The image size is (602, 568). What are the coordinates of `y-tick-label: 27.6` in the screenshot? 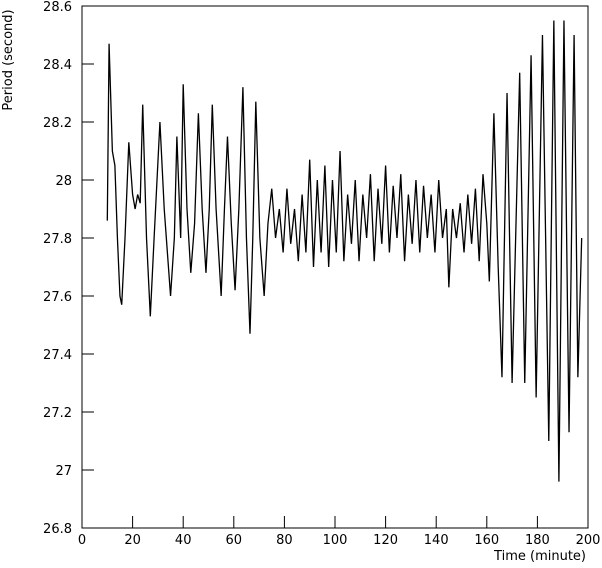 It's located at (57, 297).